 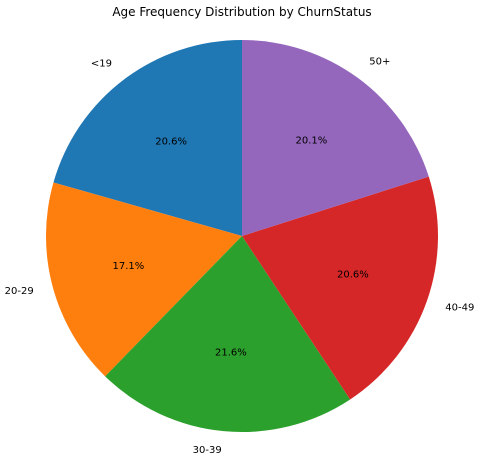 What do you see at coordinates (128, 266) in the screenshot?
I see `pie-percent-label-2: 17.1%` at bounding box center [128, 266].